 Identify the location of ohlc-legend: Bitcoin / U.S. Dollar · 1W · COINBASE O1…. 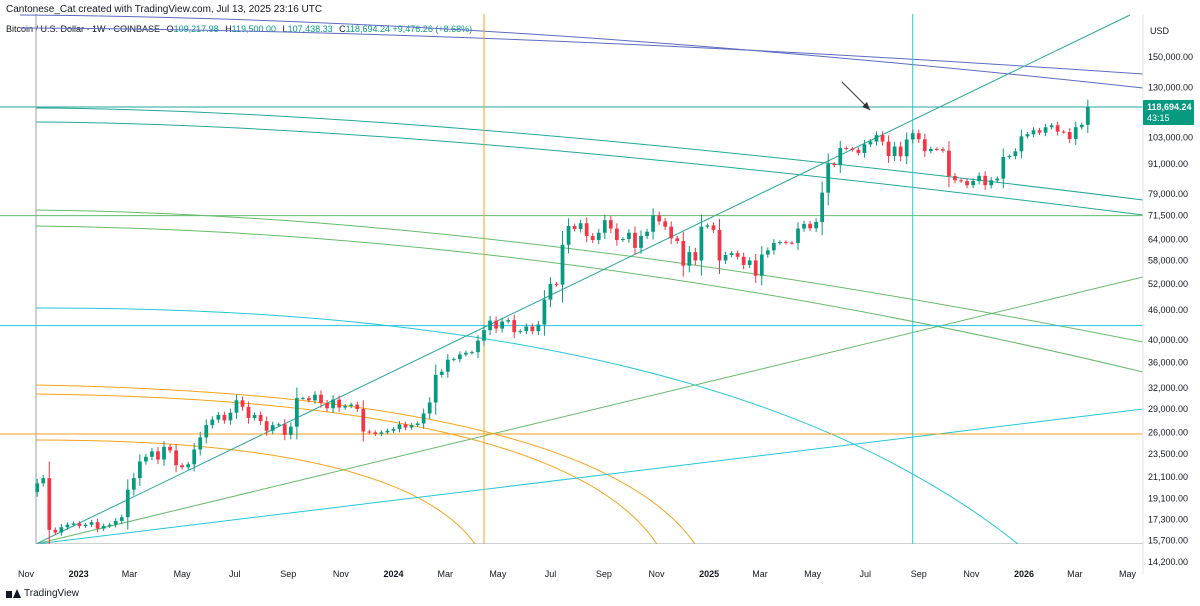
(239, 29).